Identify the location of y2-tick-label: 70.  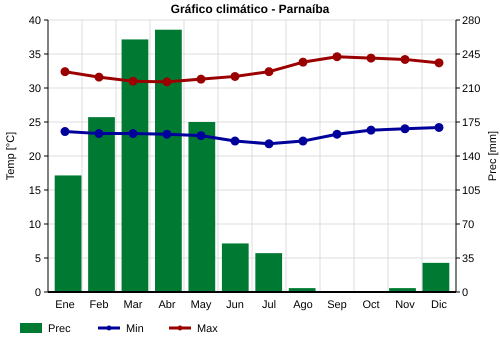
(468, 224).